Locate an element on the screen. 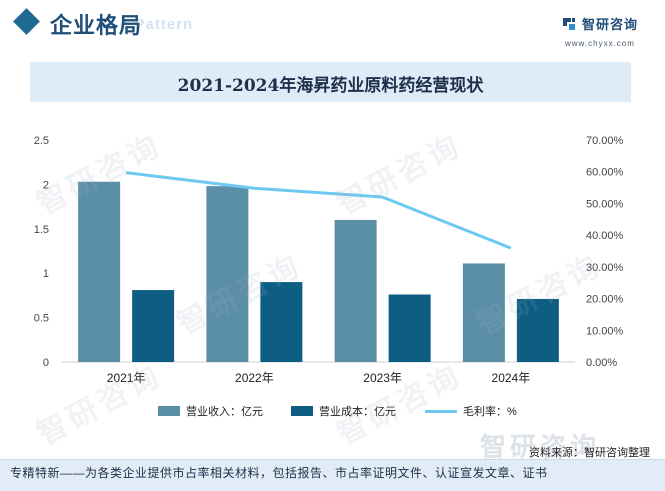 This screenshot has width=665, height=491. source-logo-watermark: 智研咨询 is located at coordinates (540, 447).